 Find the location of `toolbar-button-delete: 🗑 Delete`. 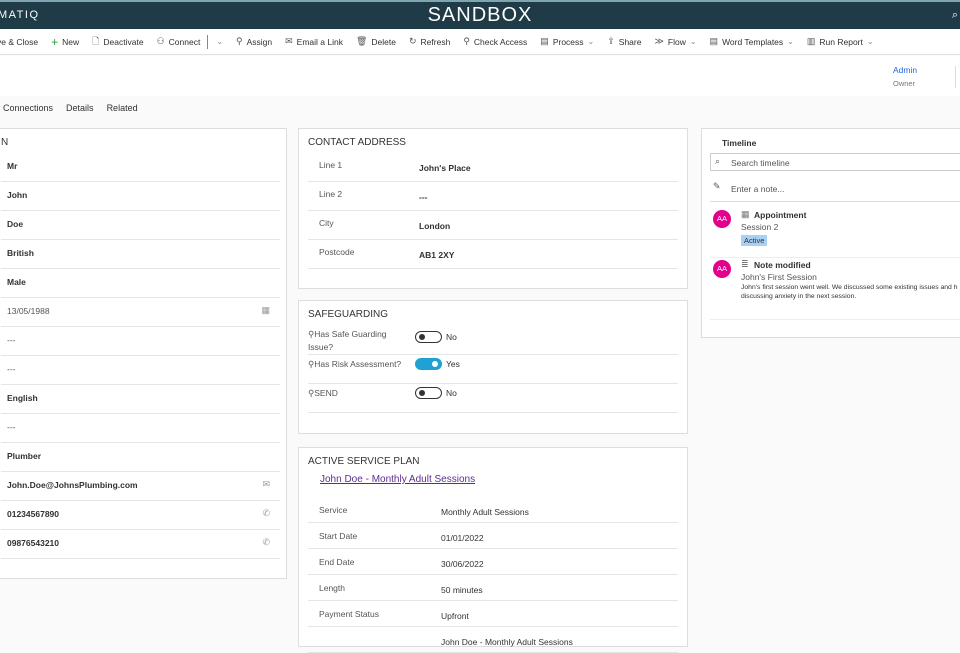

toolbar-button-delete: 🗑 Delete is located at coordinates (376, 41).